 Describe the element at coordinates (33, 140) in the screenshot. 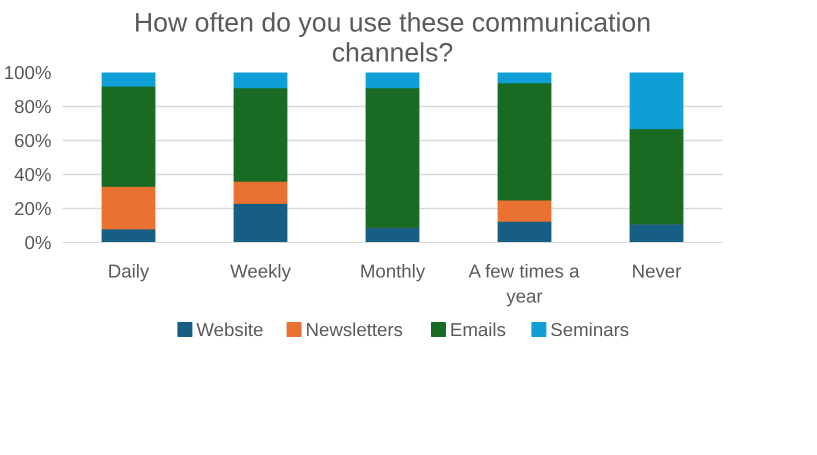

I see `y-tick-label: 60%` at that location.